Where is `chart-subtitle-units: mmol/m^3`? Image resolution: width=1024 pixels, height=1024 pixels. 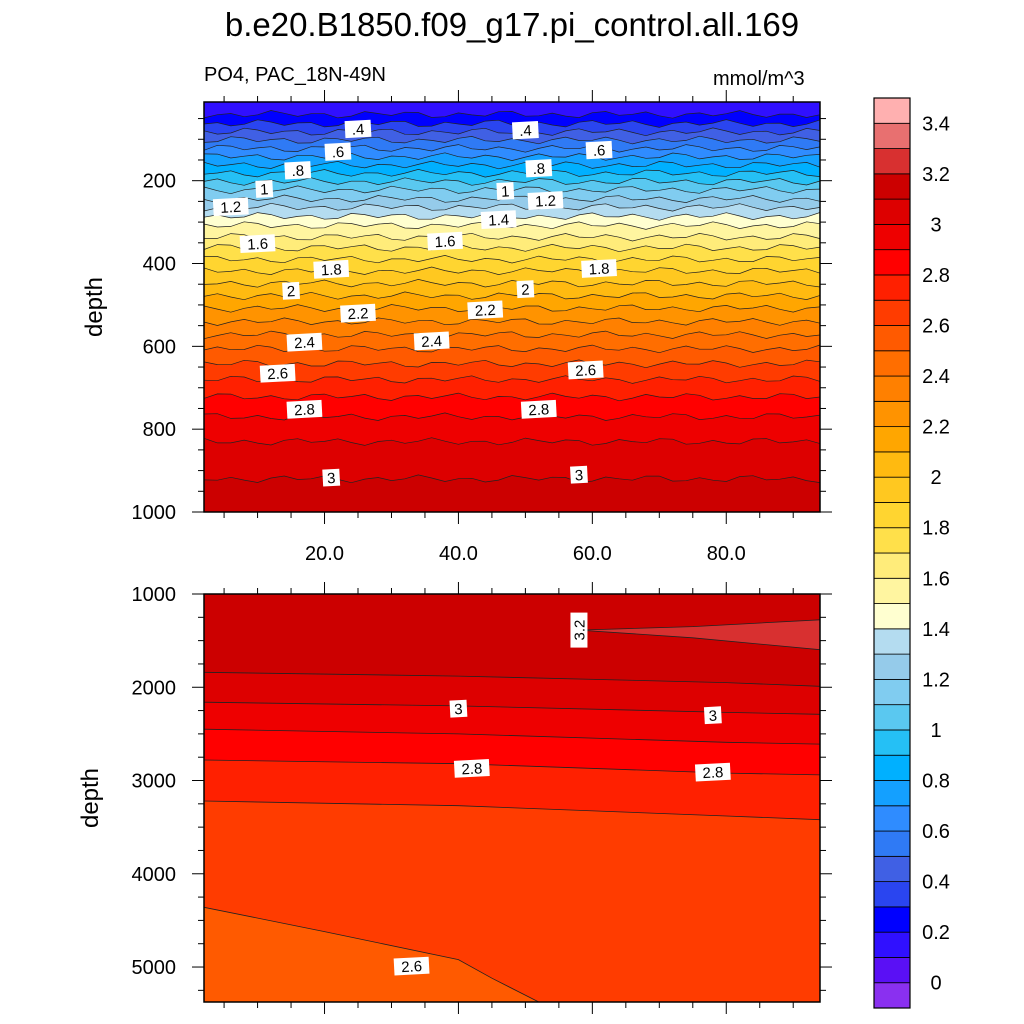 chart-subtitle-units: mmol/m^3 is located at coordinates (759, 79).